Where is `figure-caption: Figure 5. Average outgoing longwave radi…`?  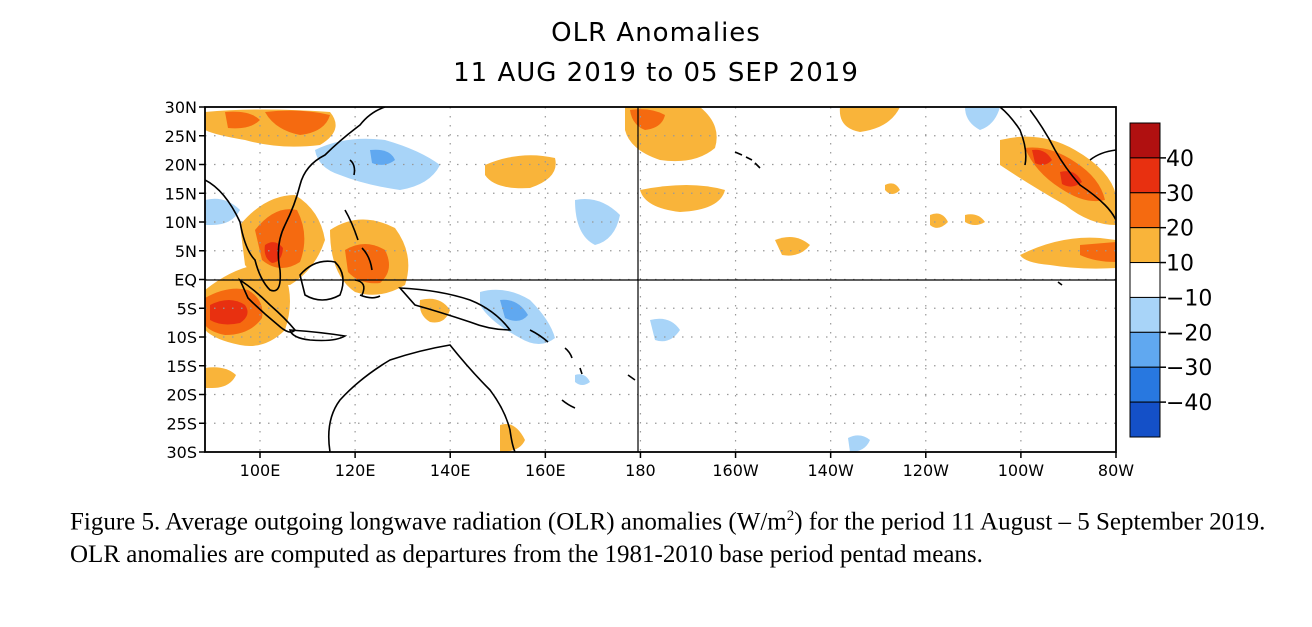
figure-caption: Figure 5. Average outgoing longwave radi… is located at coordinates (670, 535).